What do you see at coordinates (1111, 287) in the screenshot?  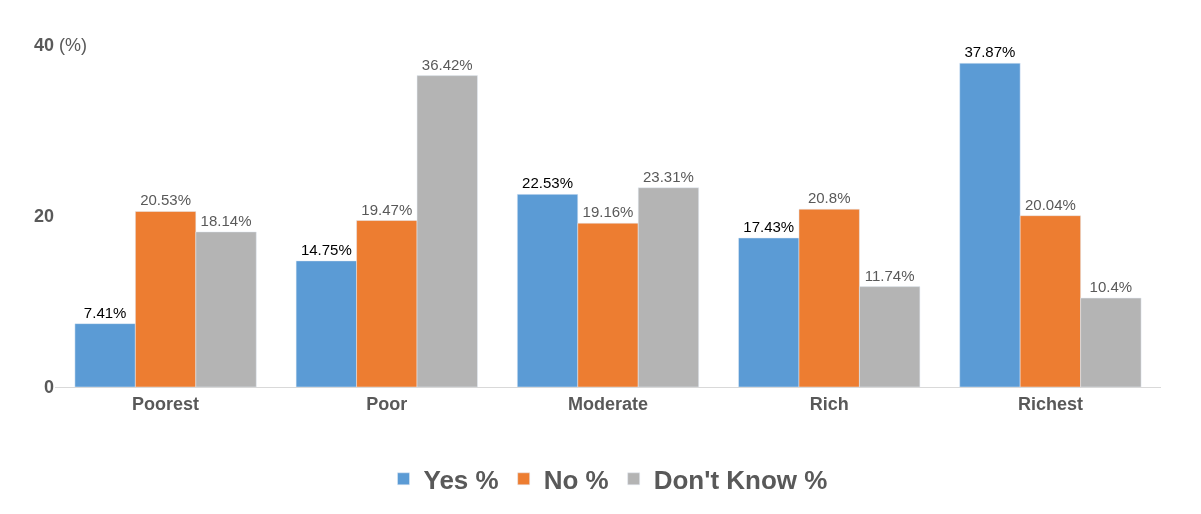 I see `data-label: 10.4%` at bounding box center [1111, 287].